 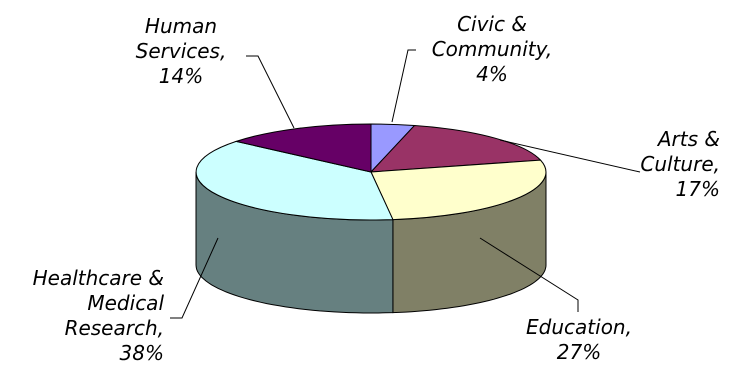 I want to click on label-healthcare: Healthcare & Medical Research, 38%, so click(x=98, y=315).